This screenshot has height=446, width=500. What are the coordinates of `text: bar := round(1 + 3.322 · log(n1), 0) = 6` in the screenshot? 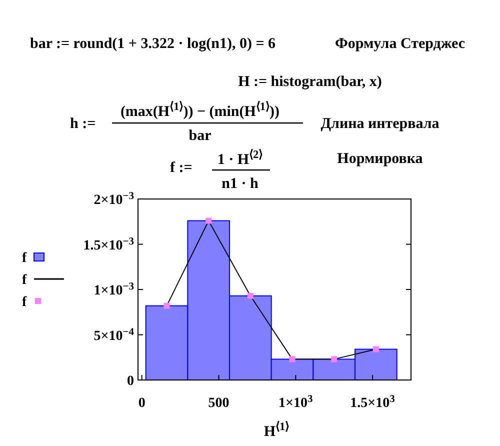 It's located at (153, 44).